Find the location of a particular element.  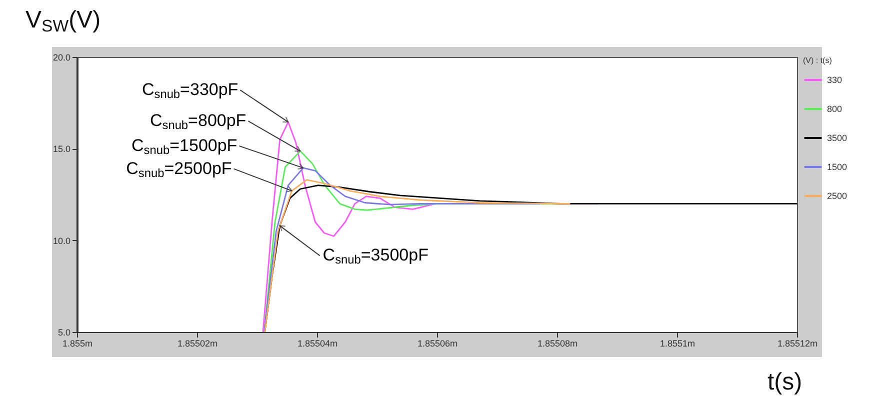

x-tick-label: 1.85512m is located at coordinates (797, 343).